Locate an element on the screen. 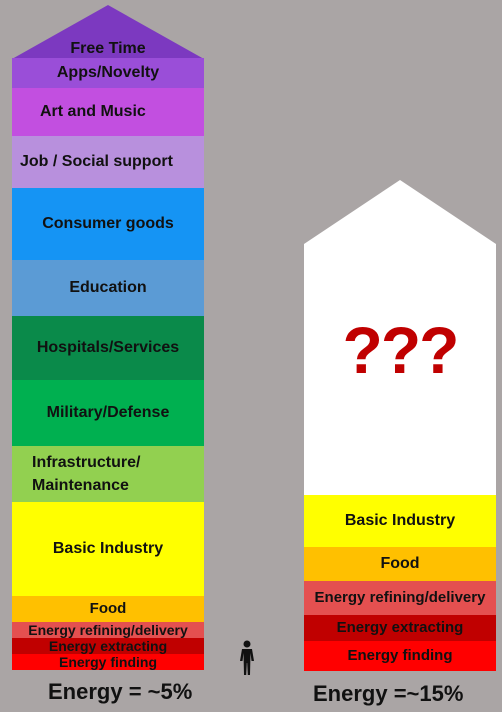 Image resolution: width=502 pixels, height=712 pixels. layer-basic-industry: Basic Industry is located at coordinates (108, 549).